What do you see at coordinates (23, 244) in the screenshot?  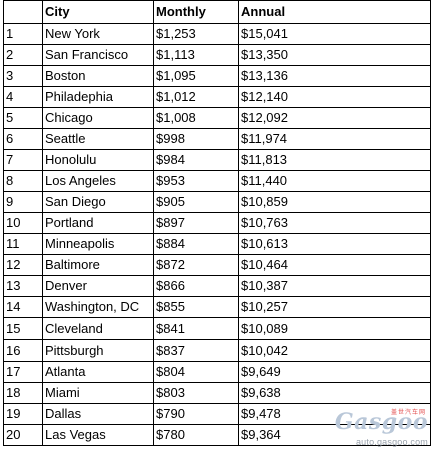 I see `cell-rank: 11` at bounding box center [23, 244].